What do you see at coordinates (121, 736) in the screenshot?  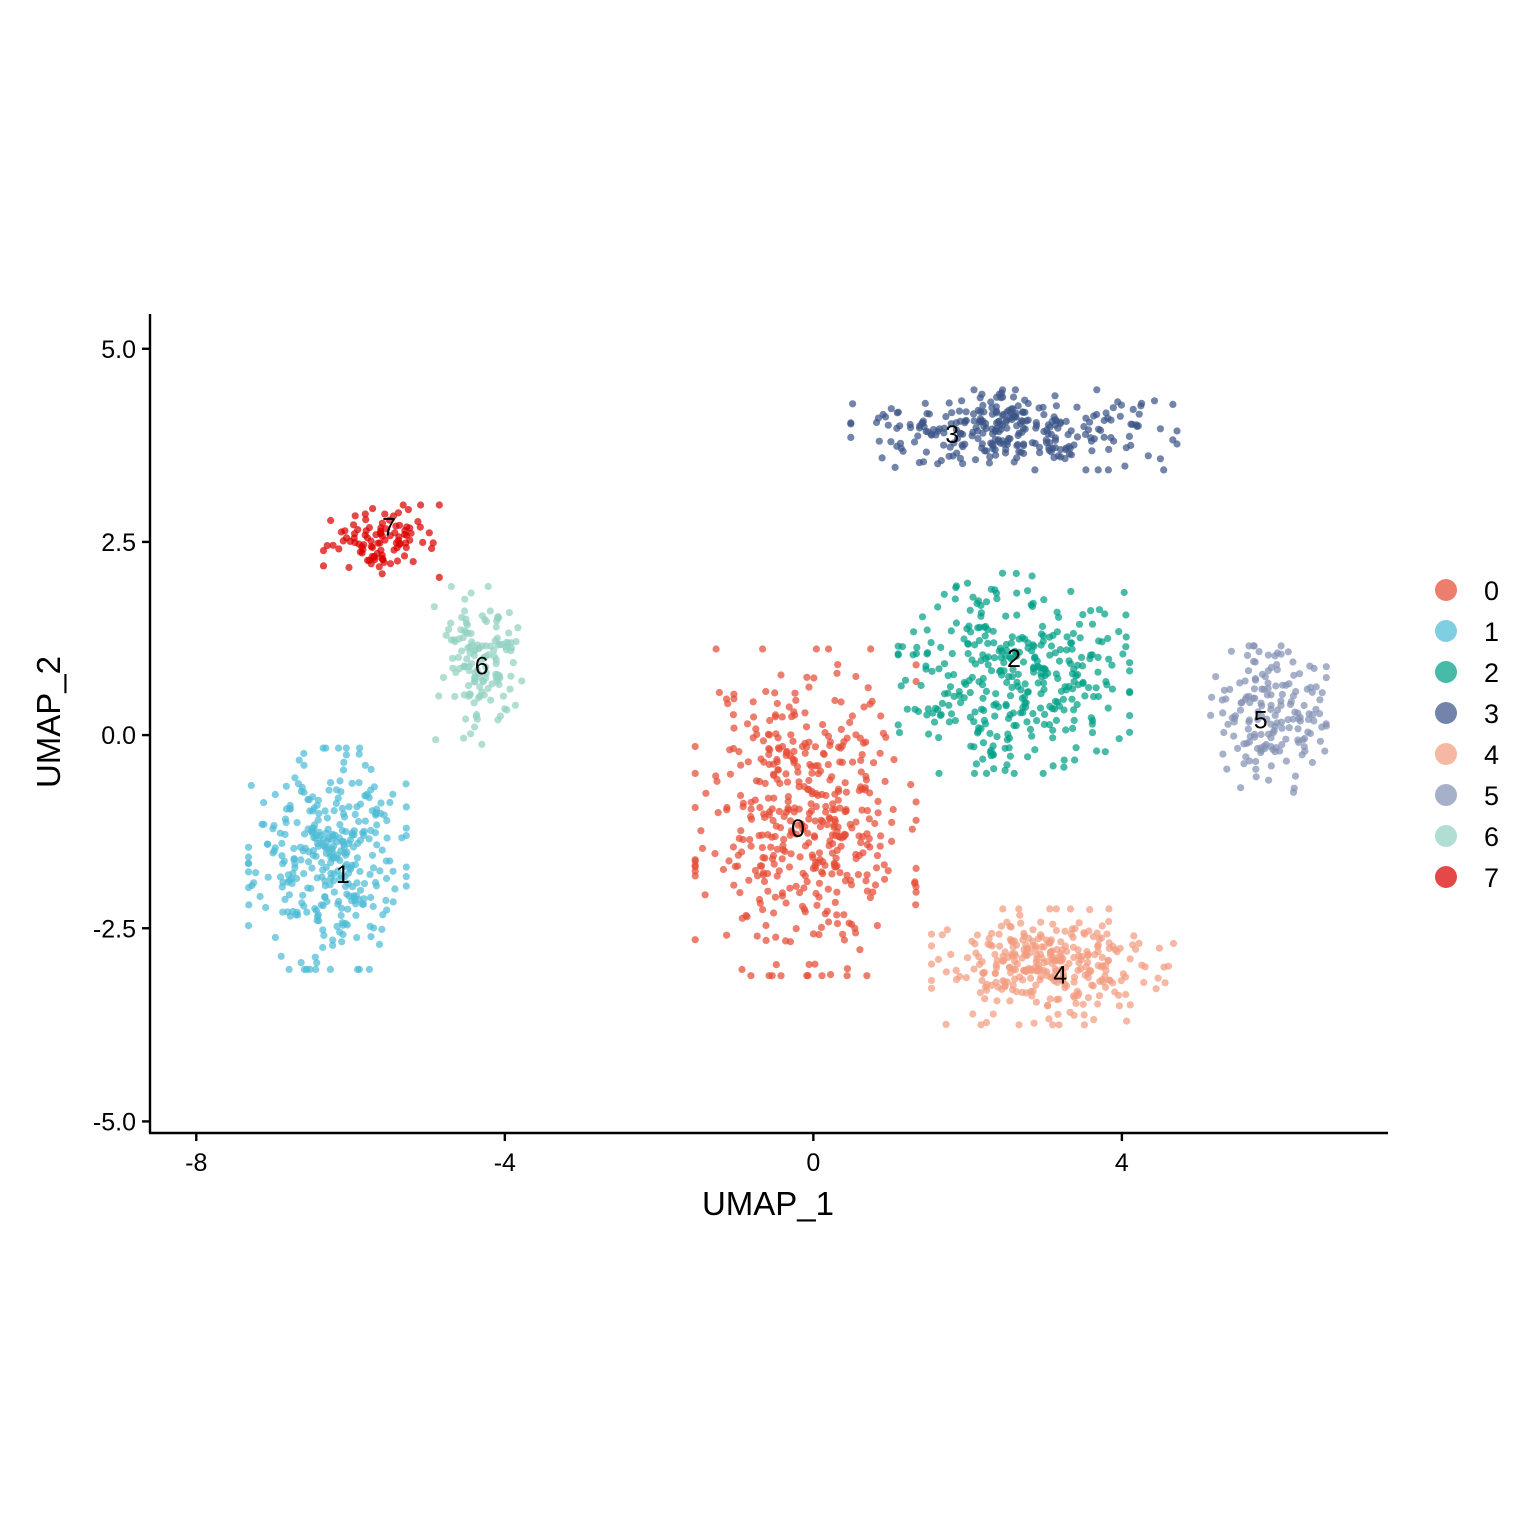 I see `y-ticks: 5.0 2.5 0.0 -2.5 -5.0` at bounding box center [121, 736].